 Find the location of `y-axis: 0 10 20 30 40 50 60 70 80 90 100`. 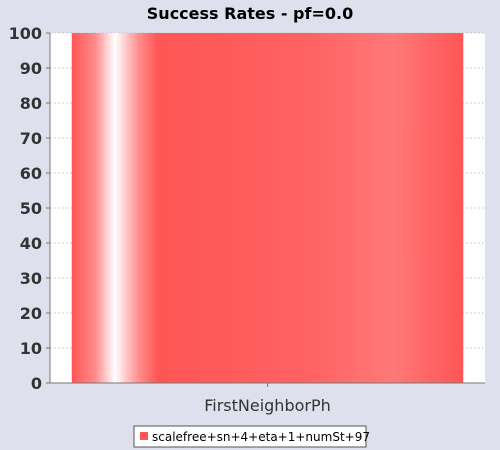

y-axis: 0 10 20 30 40 50 60 70 80 90 100 is located at coordinates (30, 208).